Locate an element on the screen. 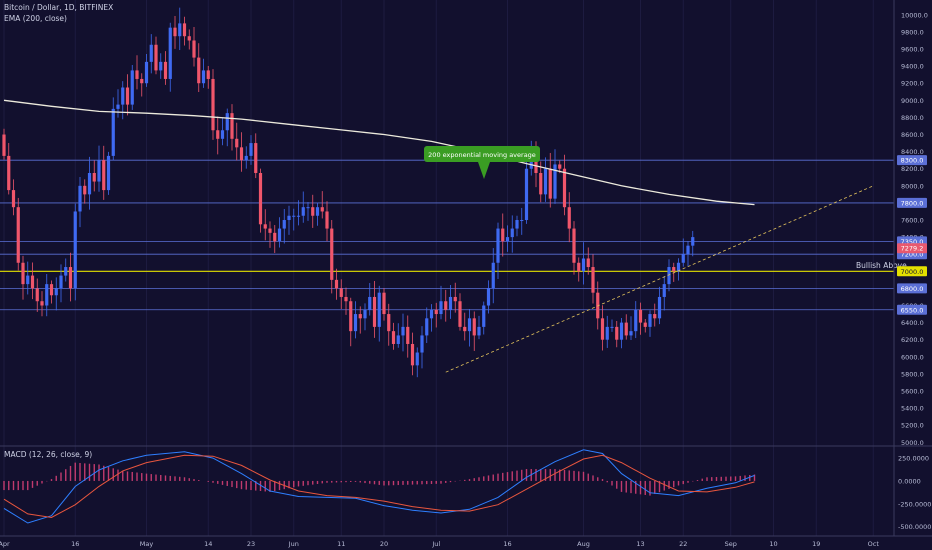 The image size is (932, 550). price-tick-label: 6200.0 is located at coordinates (912, 340).